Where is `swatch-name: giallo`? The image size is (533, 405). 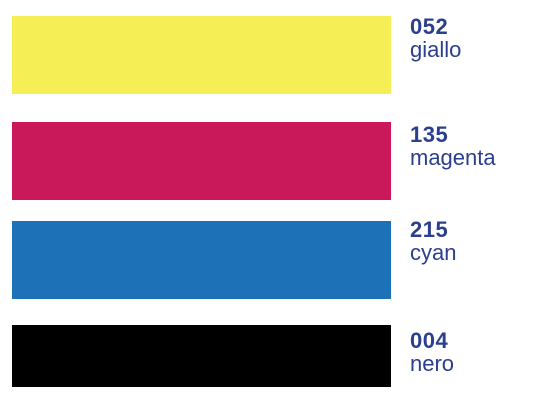 swatch-name: giallo is located at coordinates (436, 49).